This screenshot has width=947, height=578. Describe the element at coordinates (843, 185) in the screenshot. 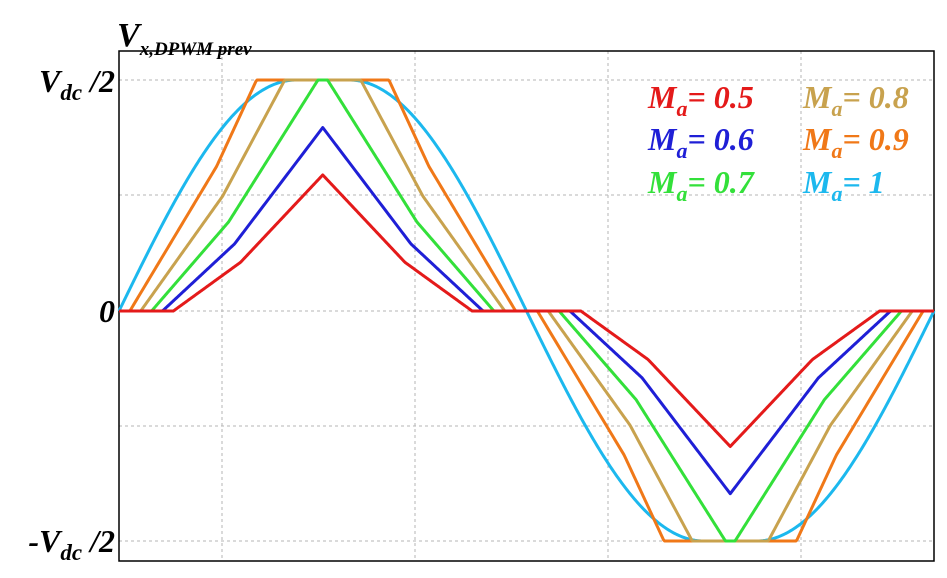

I see `legend-entry-ma-1: Ma= 1` at that location.